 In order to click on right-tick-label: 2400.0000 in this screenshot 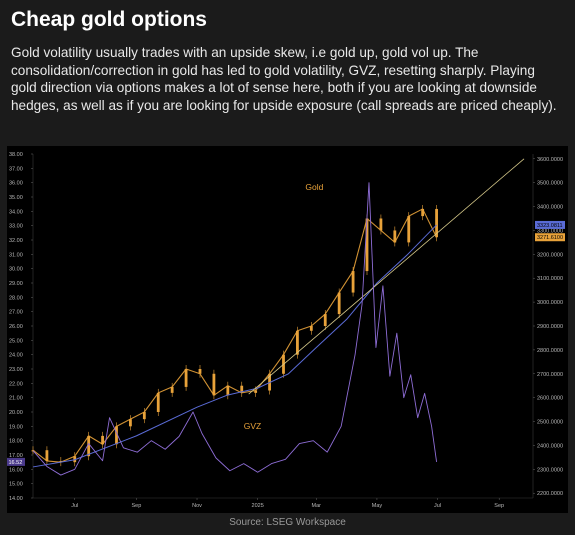, I will do `click(550, 446)`.